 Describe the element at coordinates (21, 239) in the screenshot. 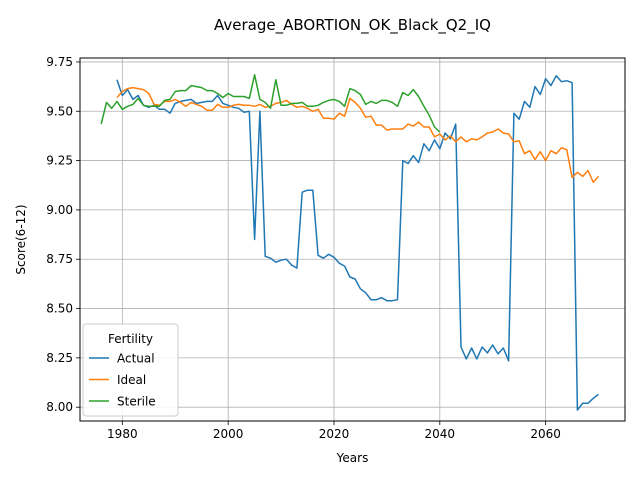

I see `y-axis-label: Score(6-12)` at that location.